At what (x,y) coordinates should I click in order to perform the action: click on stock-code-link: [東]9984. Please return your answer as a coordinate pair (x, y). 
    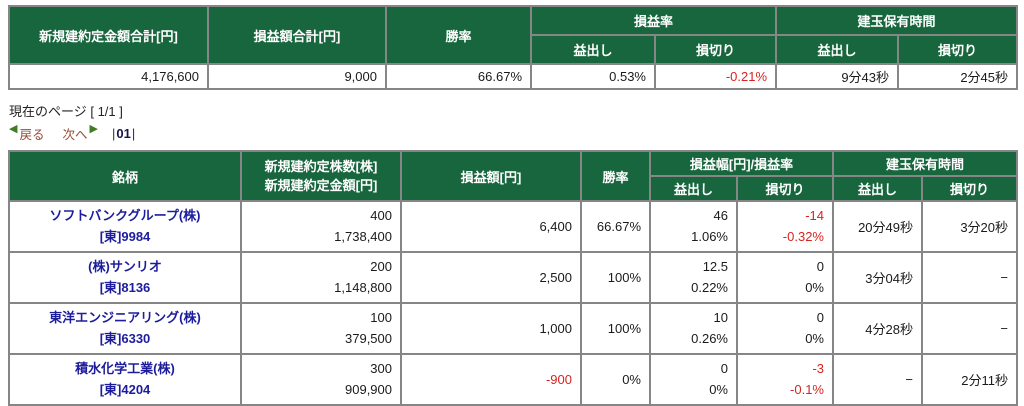
    Looking at the image, I should click on (125, 236).